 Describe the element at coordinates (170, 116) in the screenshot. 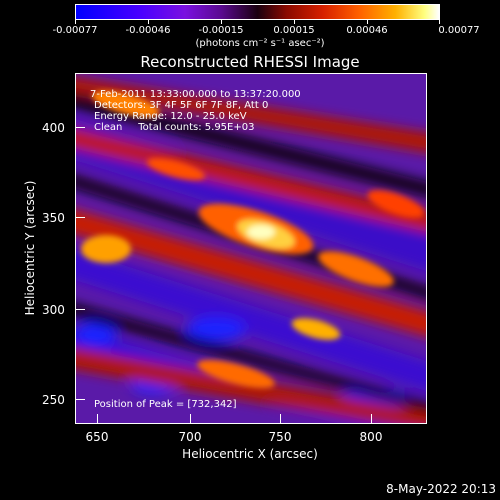

I see `energy-range: Energy Range: 12.0 - 25.0 keV` at that location.